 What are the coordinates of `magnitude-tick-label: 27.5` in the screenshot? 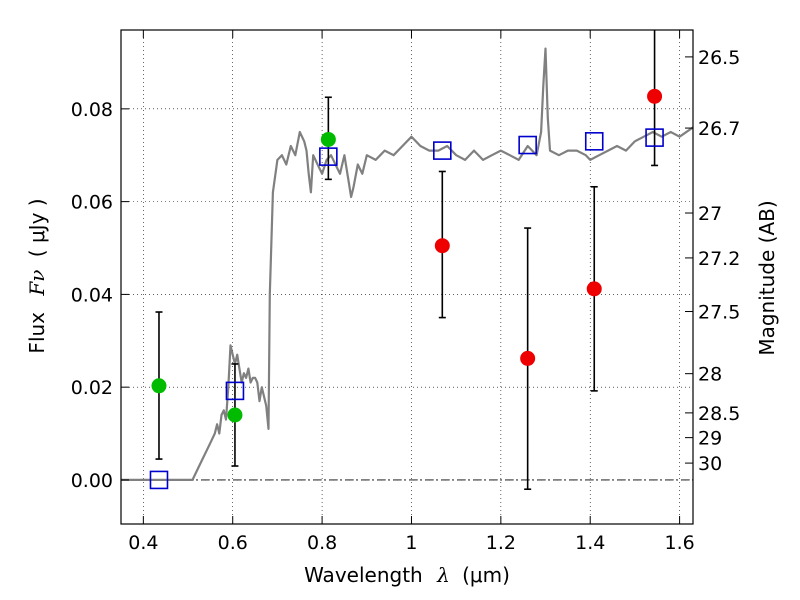 It's located at (719, 313).